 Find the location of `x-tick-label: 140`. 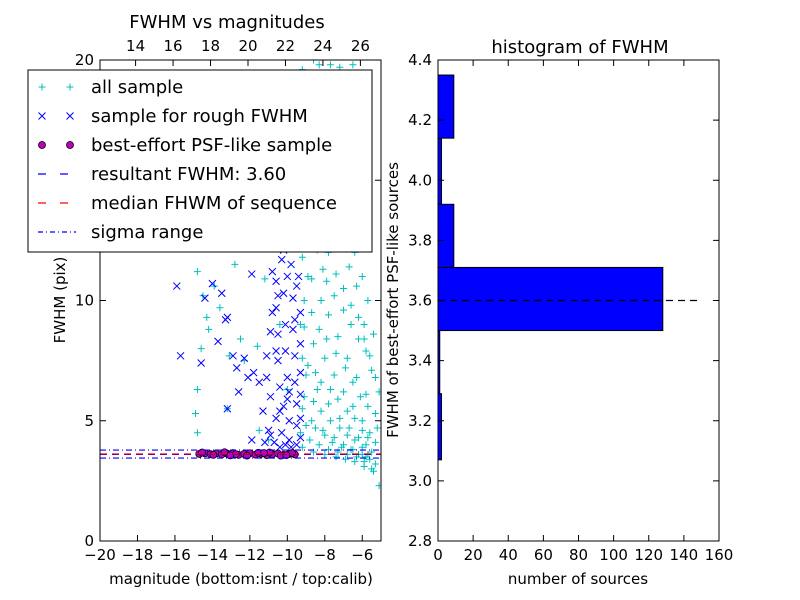

x-tick-label: 140 is located at coordinates (684, 555).